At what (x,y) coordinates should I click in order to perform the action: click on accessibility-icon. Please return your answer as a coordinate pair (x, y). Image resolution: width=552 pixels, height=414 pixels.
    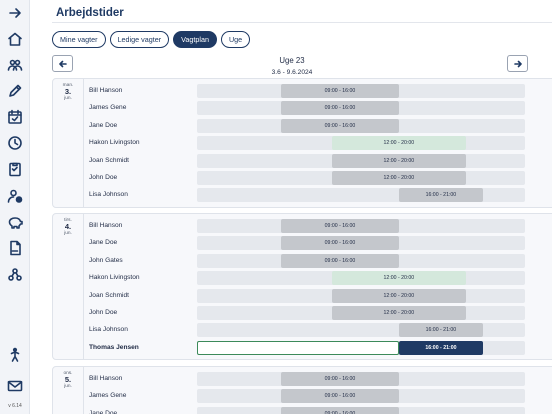
    Looking at the image, I should click on (15, 355).